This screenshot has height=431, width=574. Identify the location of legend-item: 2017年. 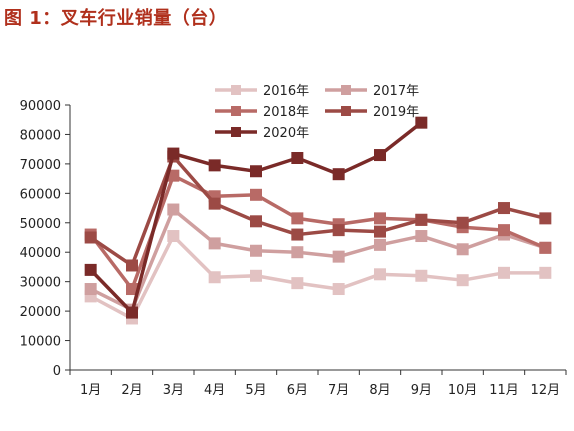
(372, 91).